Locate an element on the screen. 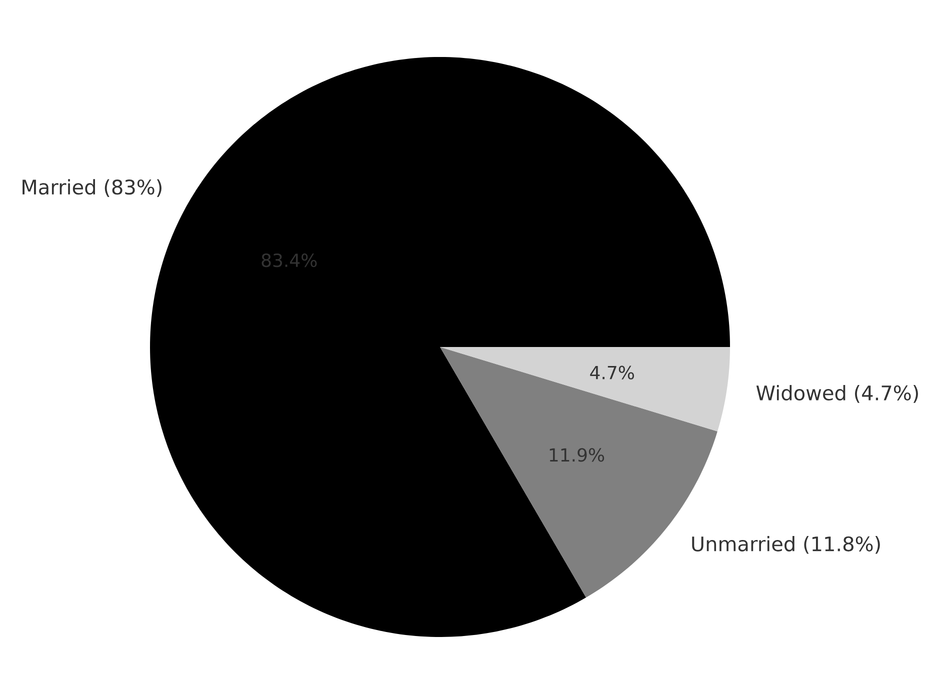  data-label: 11.9% is located at coordinates (577, 455).